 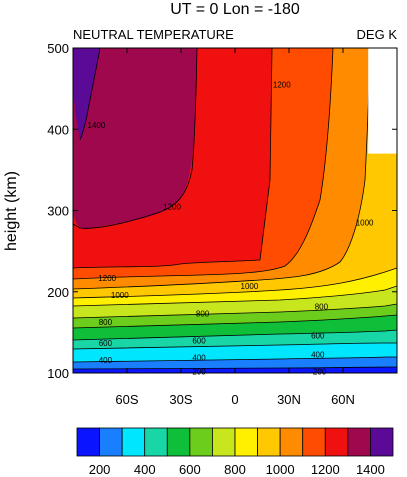 I want to click on chart-right-string: DEG K, so click(x=377, y=34).